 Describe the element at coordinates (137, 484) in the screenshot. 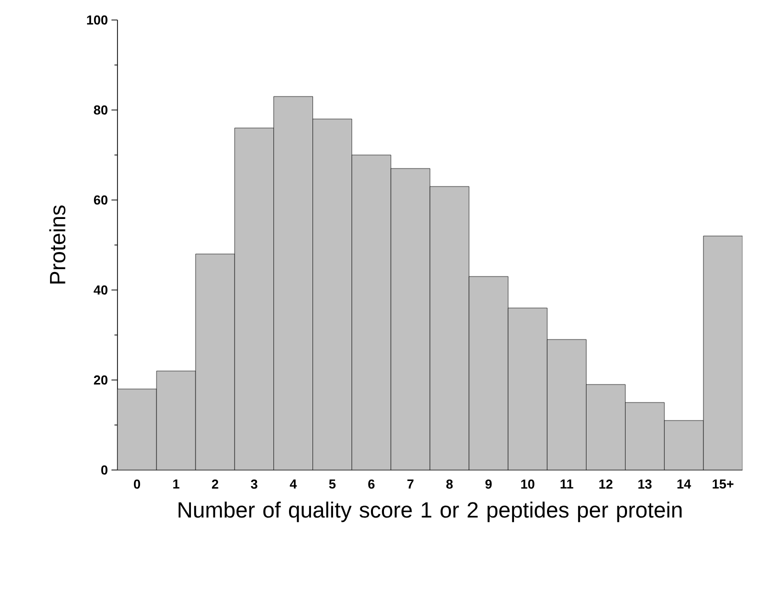

I see `x-tick-label: 0` at that location.